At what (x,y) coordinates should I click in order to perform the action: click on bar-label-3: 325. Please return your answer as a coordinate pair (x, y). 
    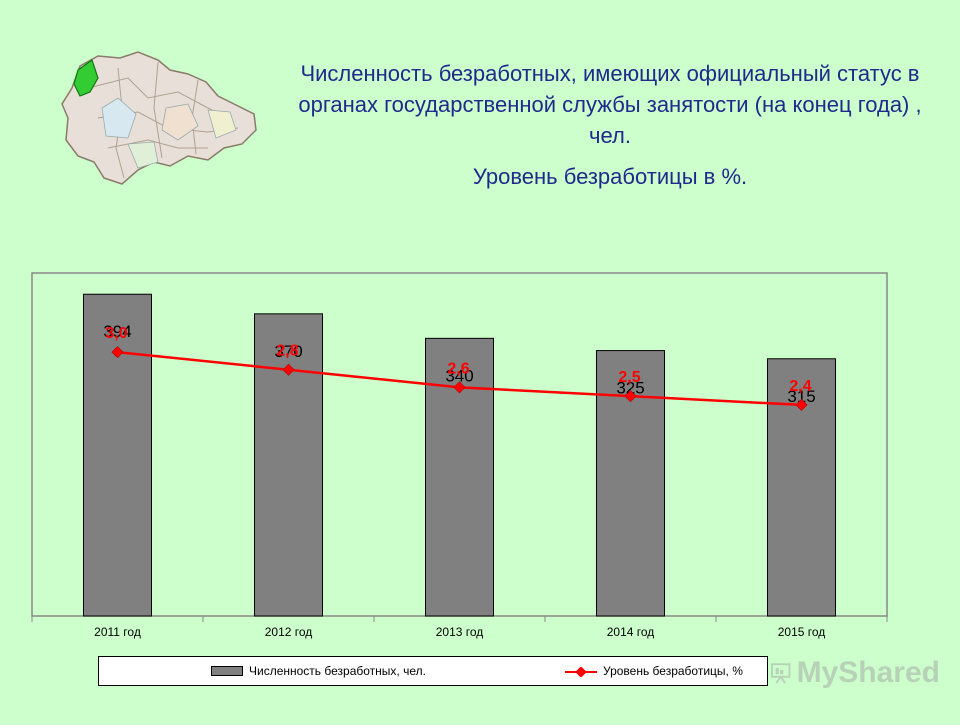
    Looking at the image, I should click on (630, 388).